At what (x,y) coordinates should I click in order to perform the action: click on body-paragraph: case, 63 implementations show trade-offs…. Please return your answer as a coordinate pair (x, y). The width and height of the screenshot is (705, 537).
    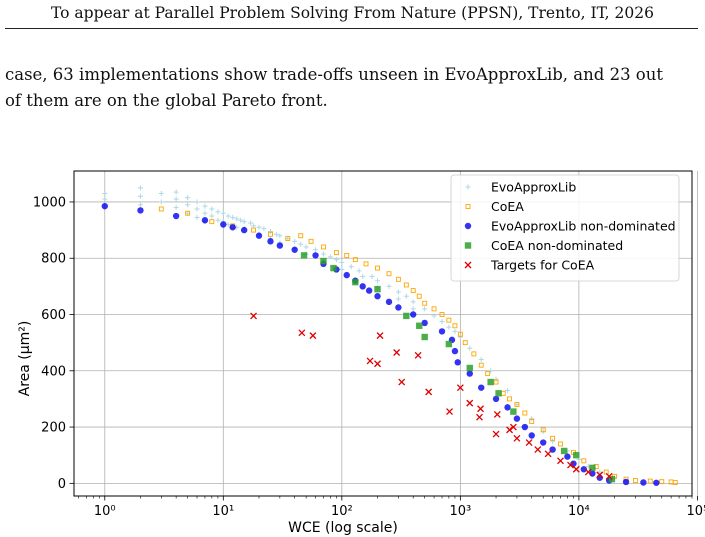
    Looking at the image, I should click on (352, 88).